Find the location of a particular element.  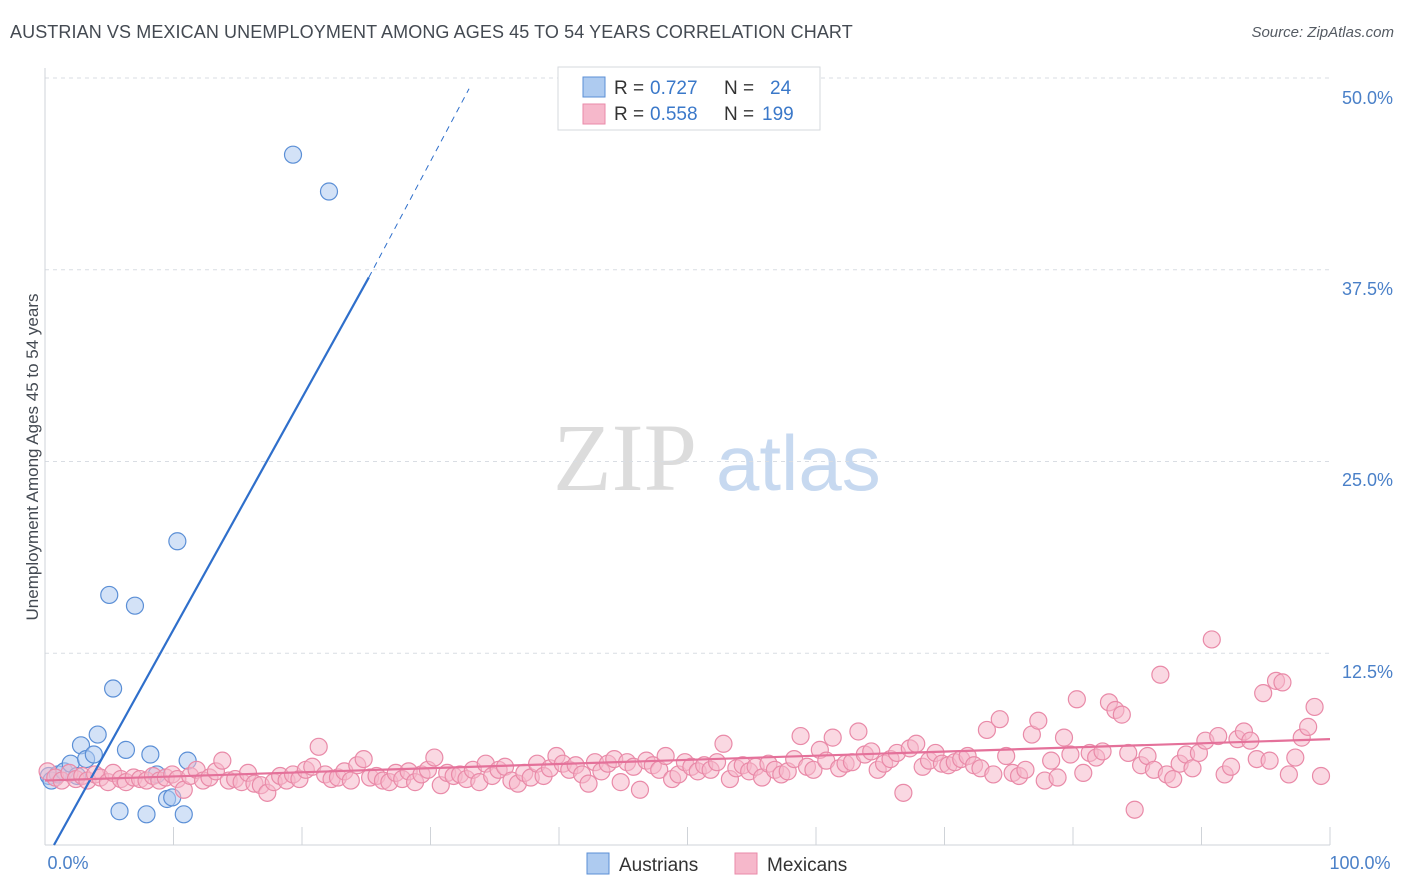

bottom-legend-swatch-mexicans is located at coordinates (746, 863).